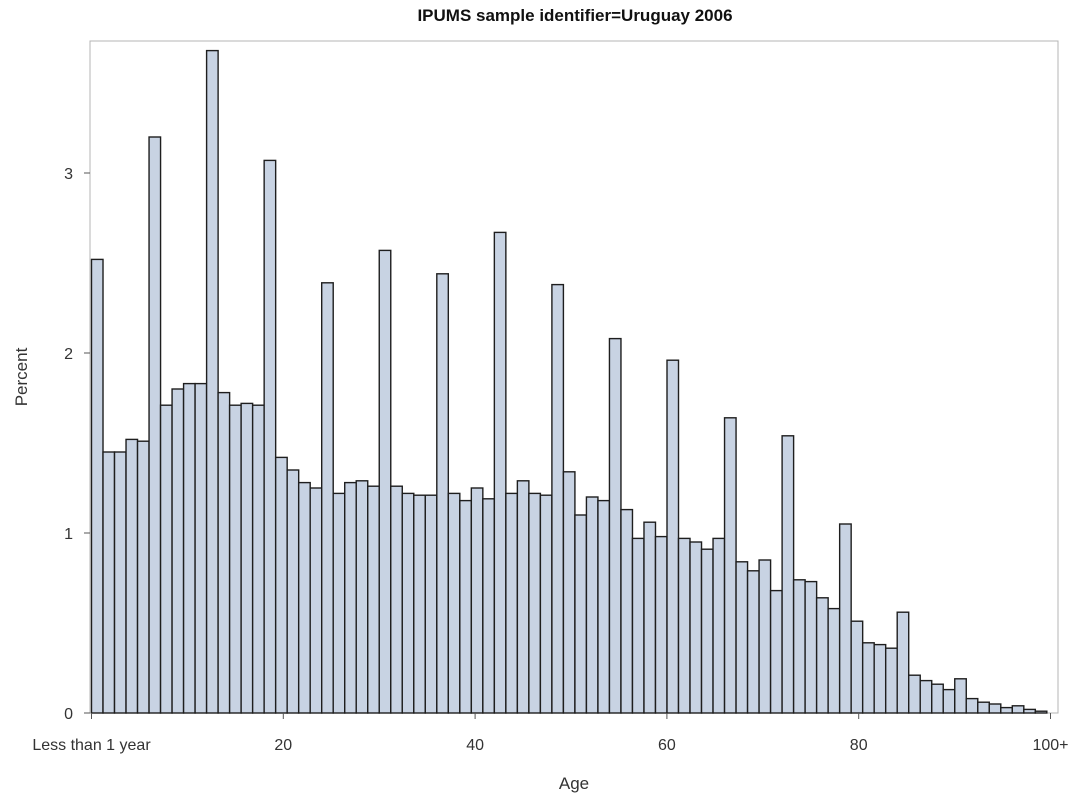 The width and height of the screenshot is (1077, 796). What do you see at coordinates (667, 745) in the screenshot?
I see `x-tick-label: 60` at bounding box center [667, 745].